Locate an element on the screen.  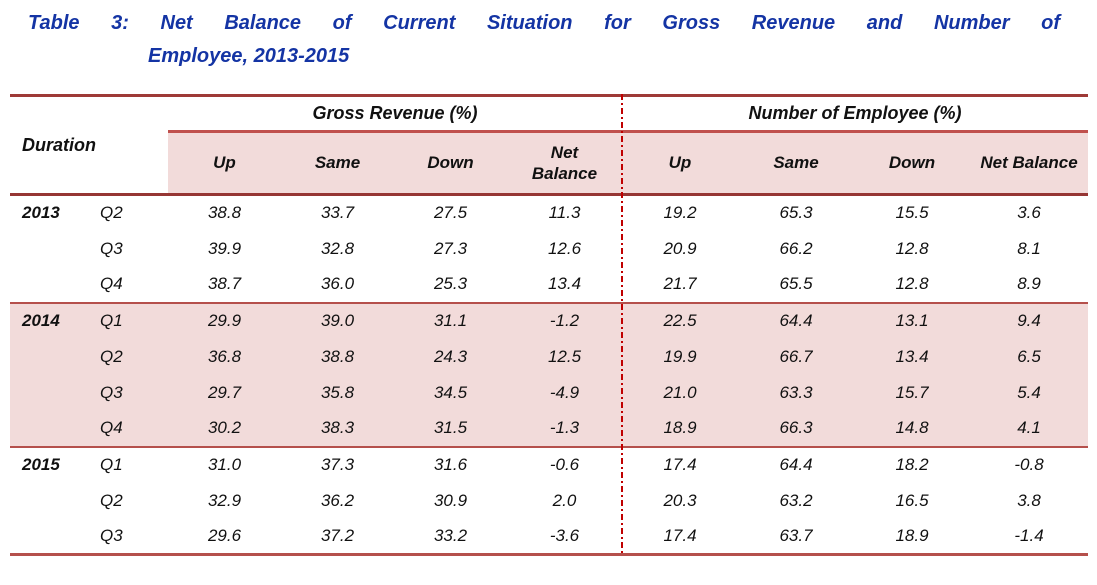
gr-same-cell: 37.3 is located at coordinates (337, 464).